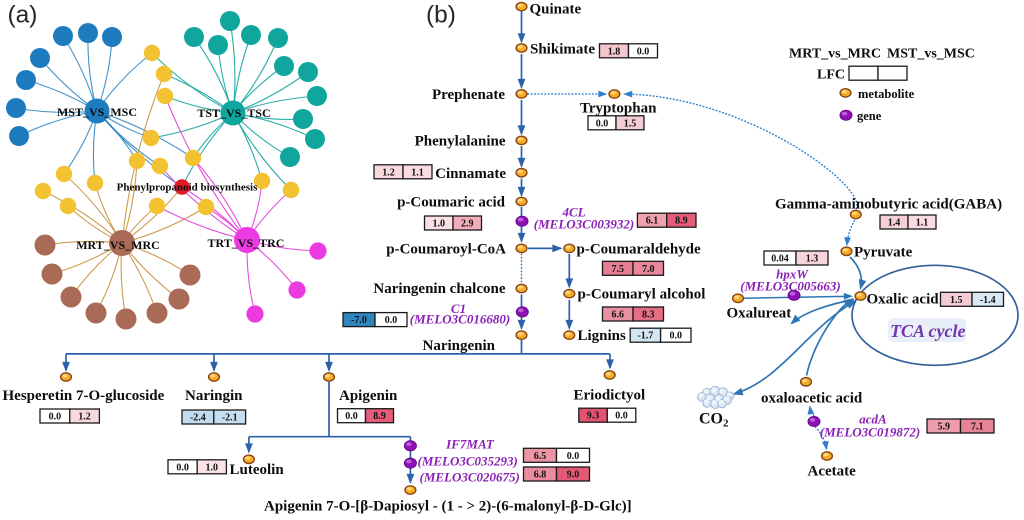  I want to click on svg-text: Luteolin, so click(257, 470).